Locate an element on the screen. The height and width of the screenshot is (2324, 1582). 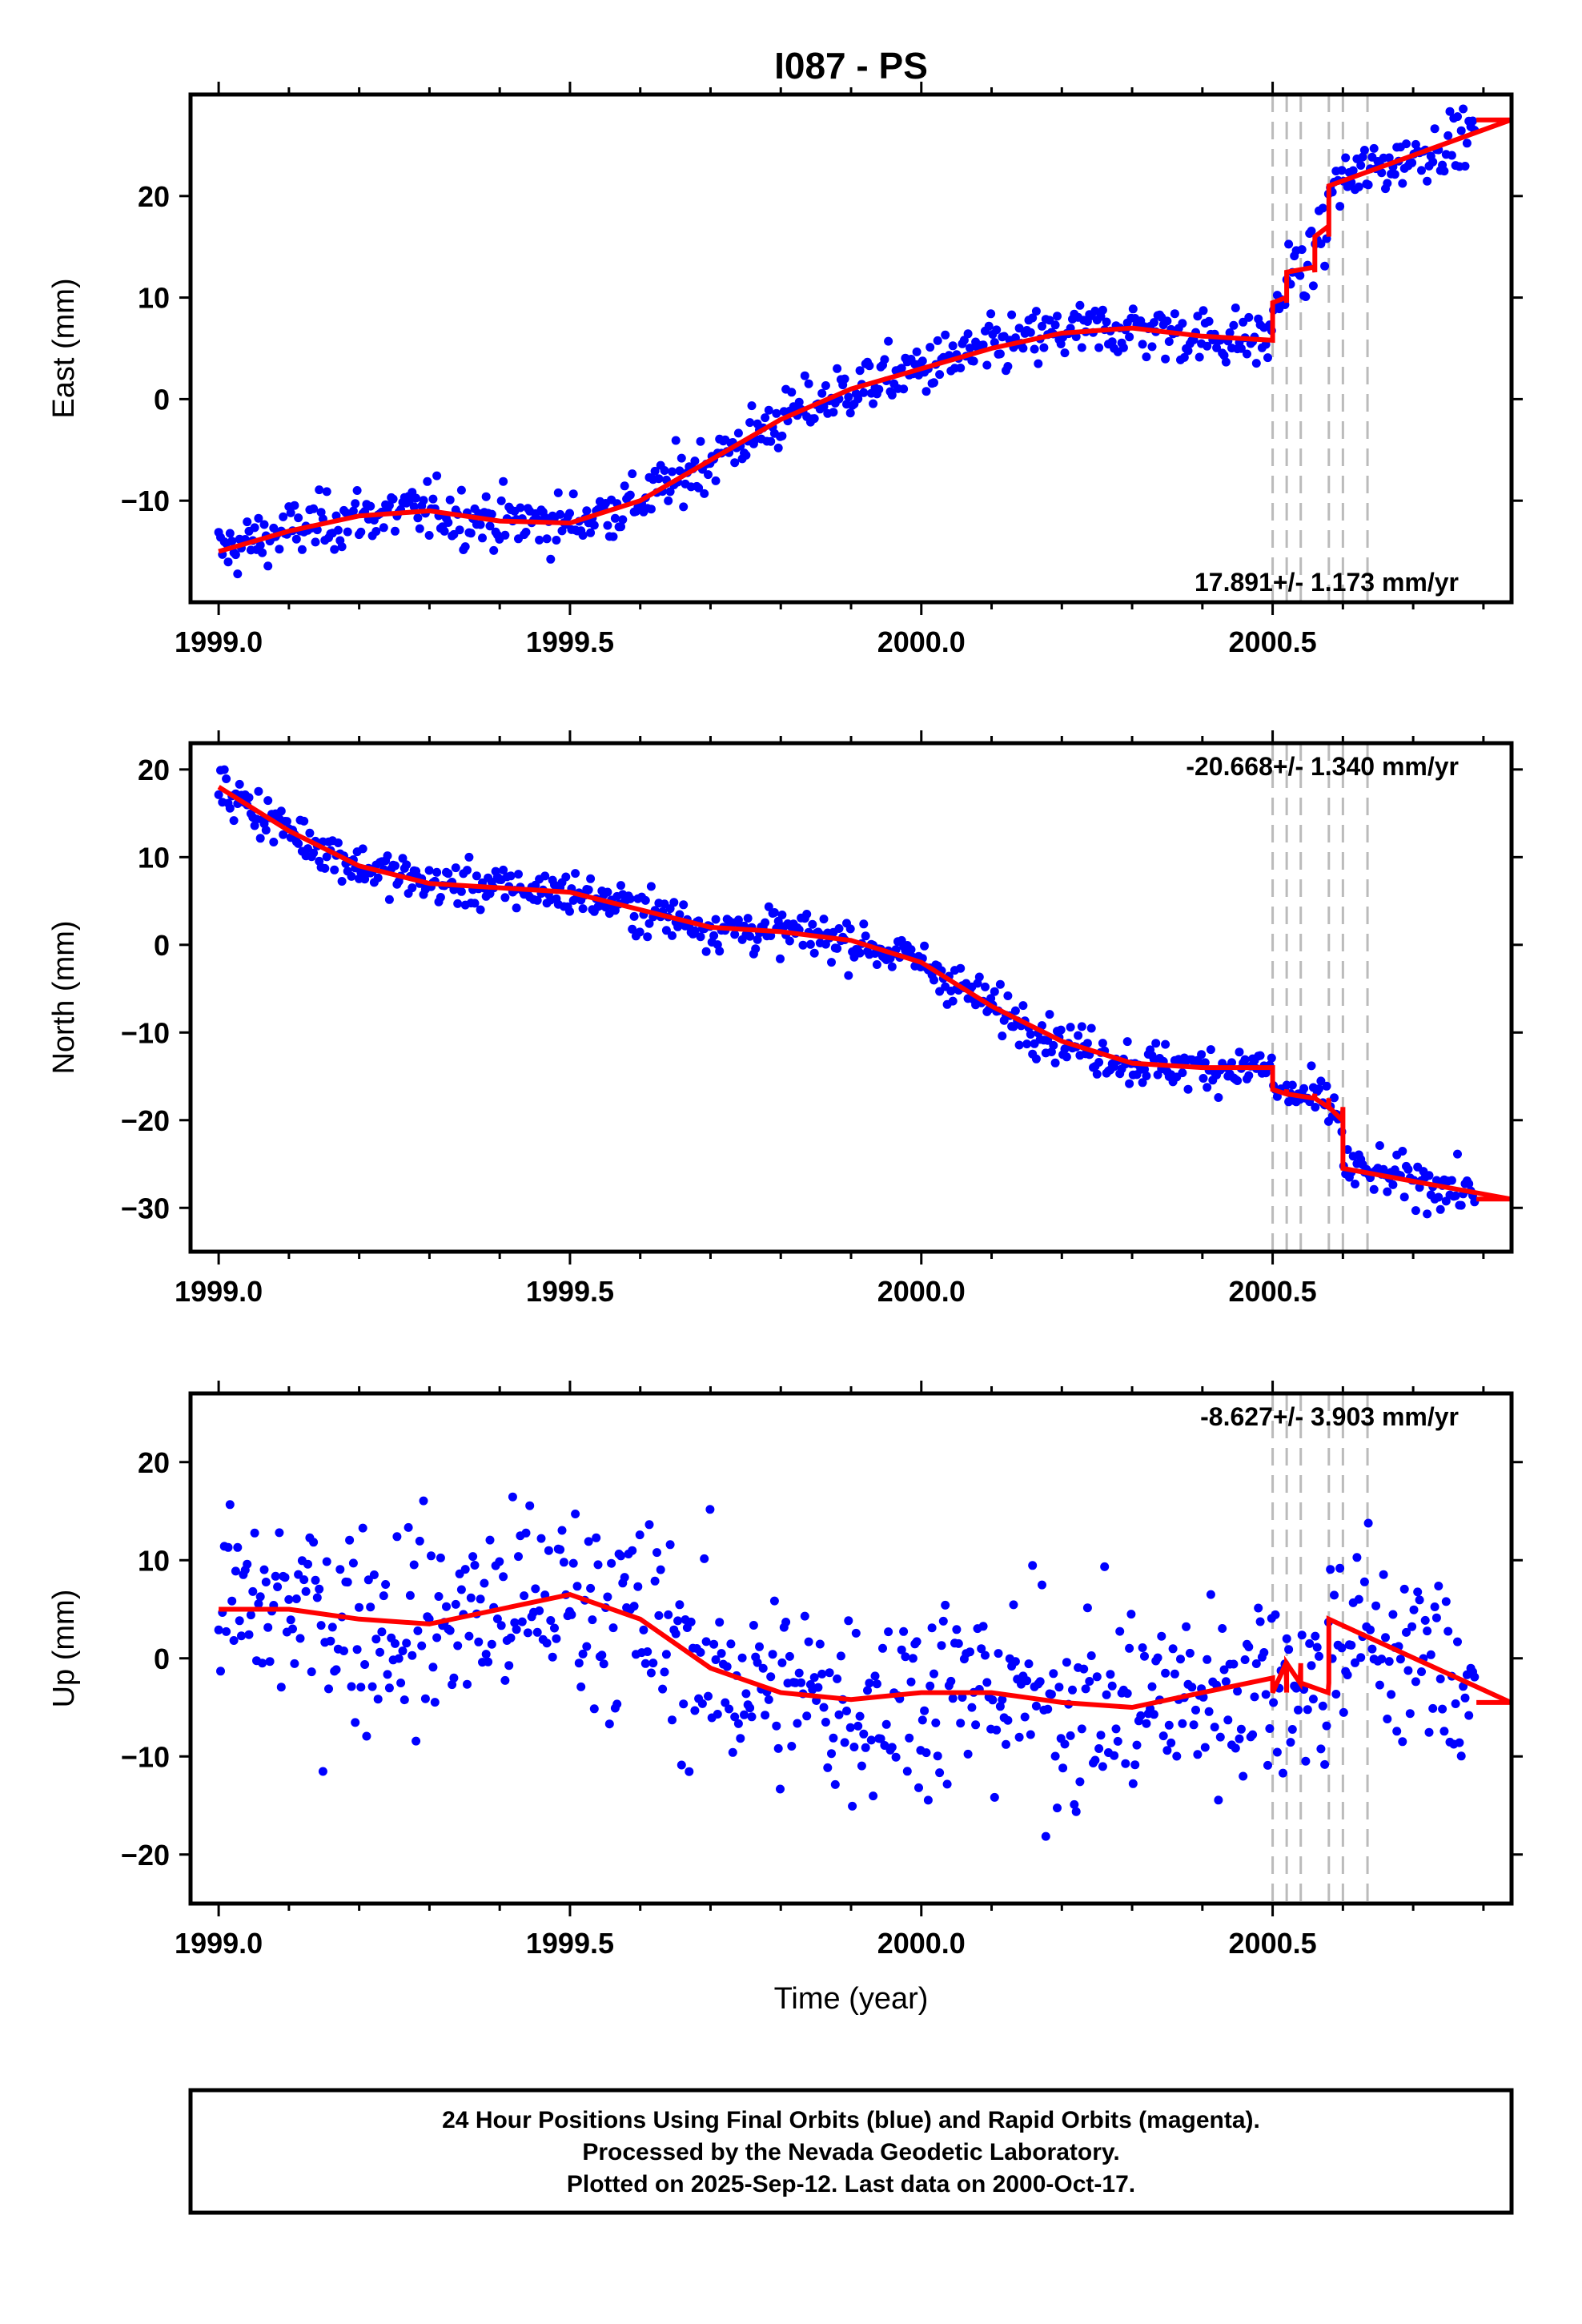
y-axis-label: North (mm) is located at coordinates (64, 997).